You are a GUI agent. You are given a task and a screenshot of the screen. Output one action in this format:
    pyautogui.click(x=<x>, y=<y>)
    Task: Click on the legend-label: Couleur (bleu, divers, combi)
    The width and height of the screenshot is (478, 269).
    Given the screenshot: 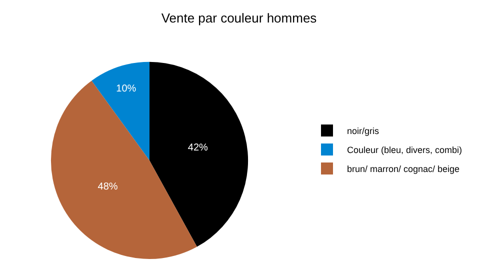 What is the action you would take?
    pyautogui.click(x=404, y=150)
    